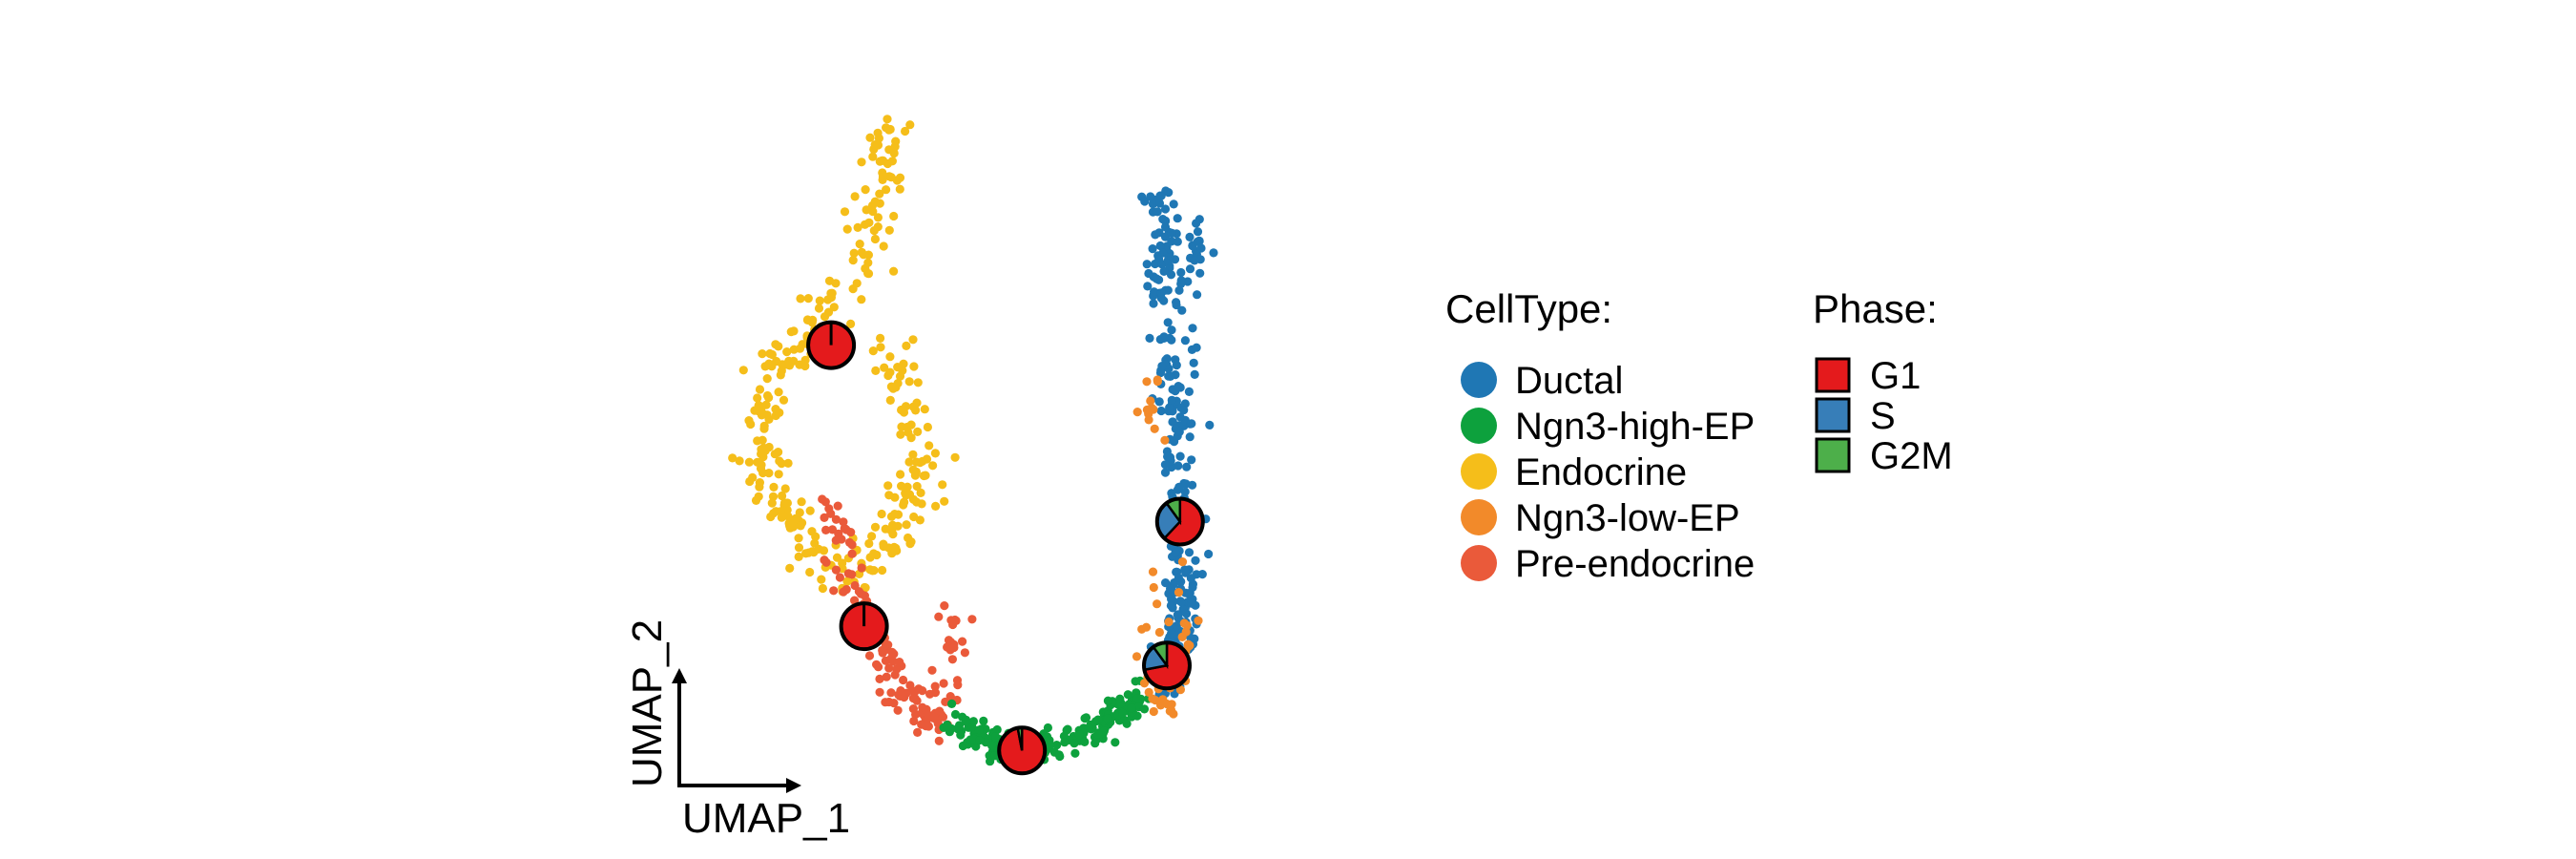 Image resolution: width=2576 pixels, height=859 pixels. I want to click on legend-phase-label: G1, so click(1895, 376).